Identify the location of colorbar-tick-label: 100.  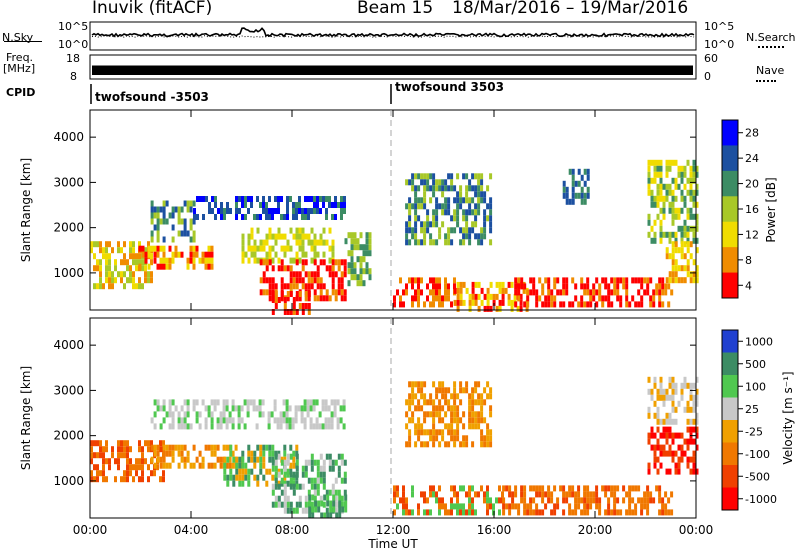
(755, 386).